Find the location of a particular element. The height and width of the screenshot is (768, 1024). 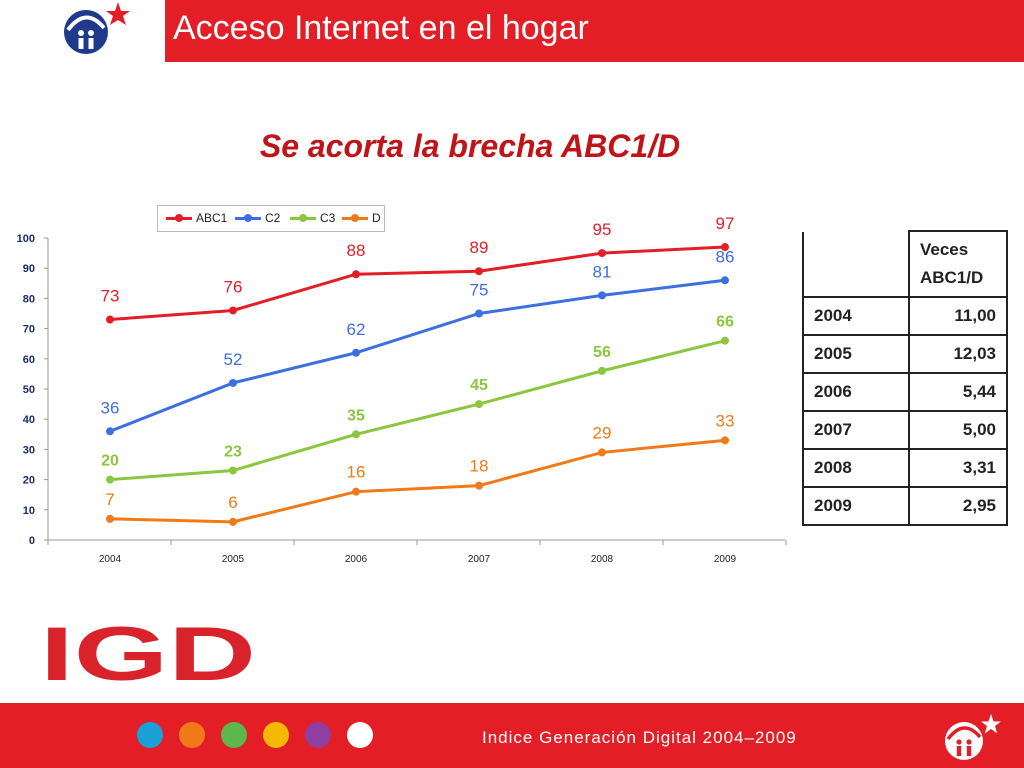

data-label: 95 is located at coordinates (602, 229).